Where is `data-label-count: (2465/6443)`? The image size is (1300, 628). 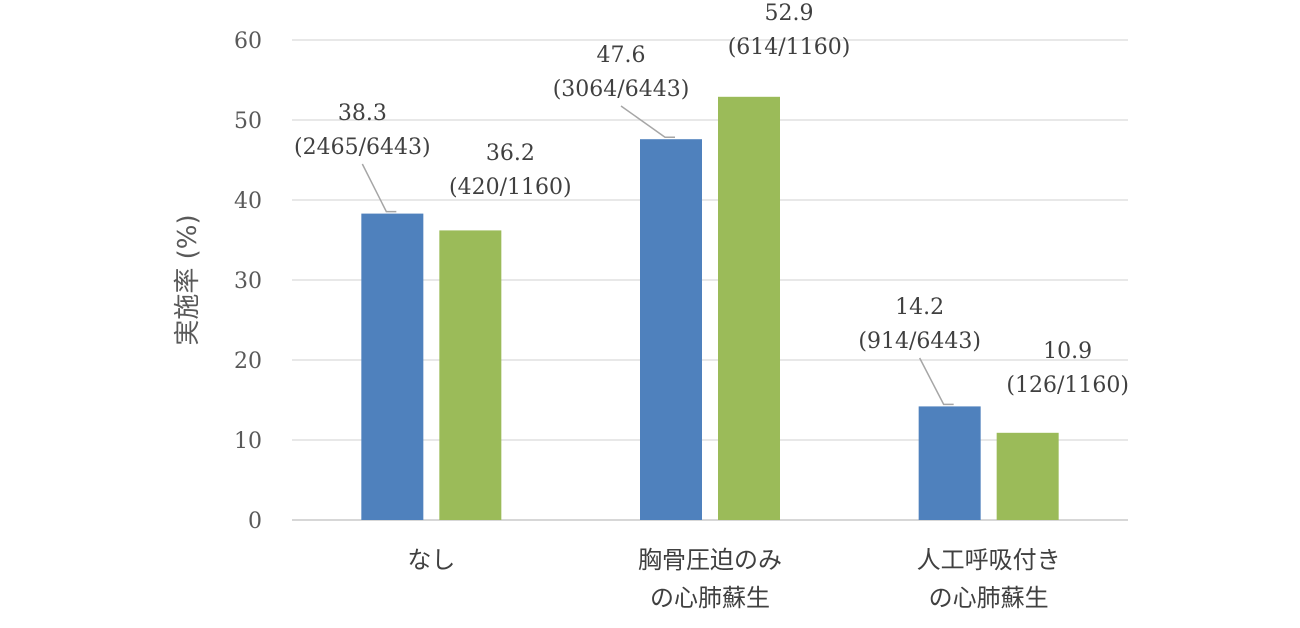
data-label-count: (2465/6443) is located at coordinates (362, 147).